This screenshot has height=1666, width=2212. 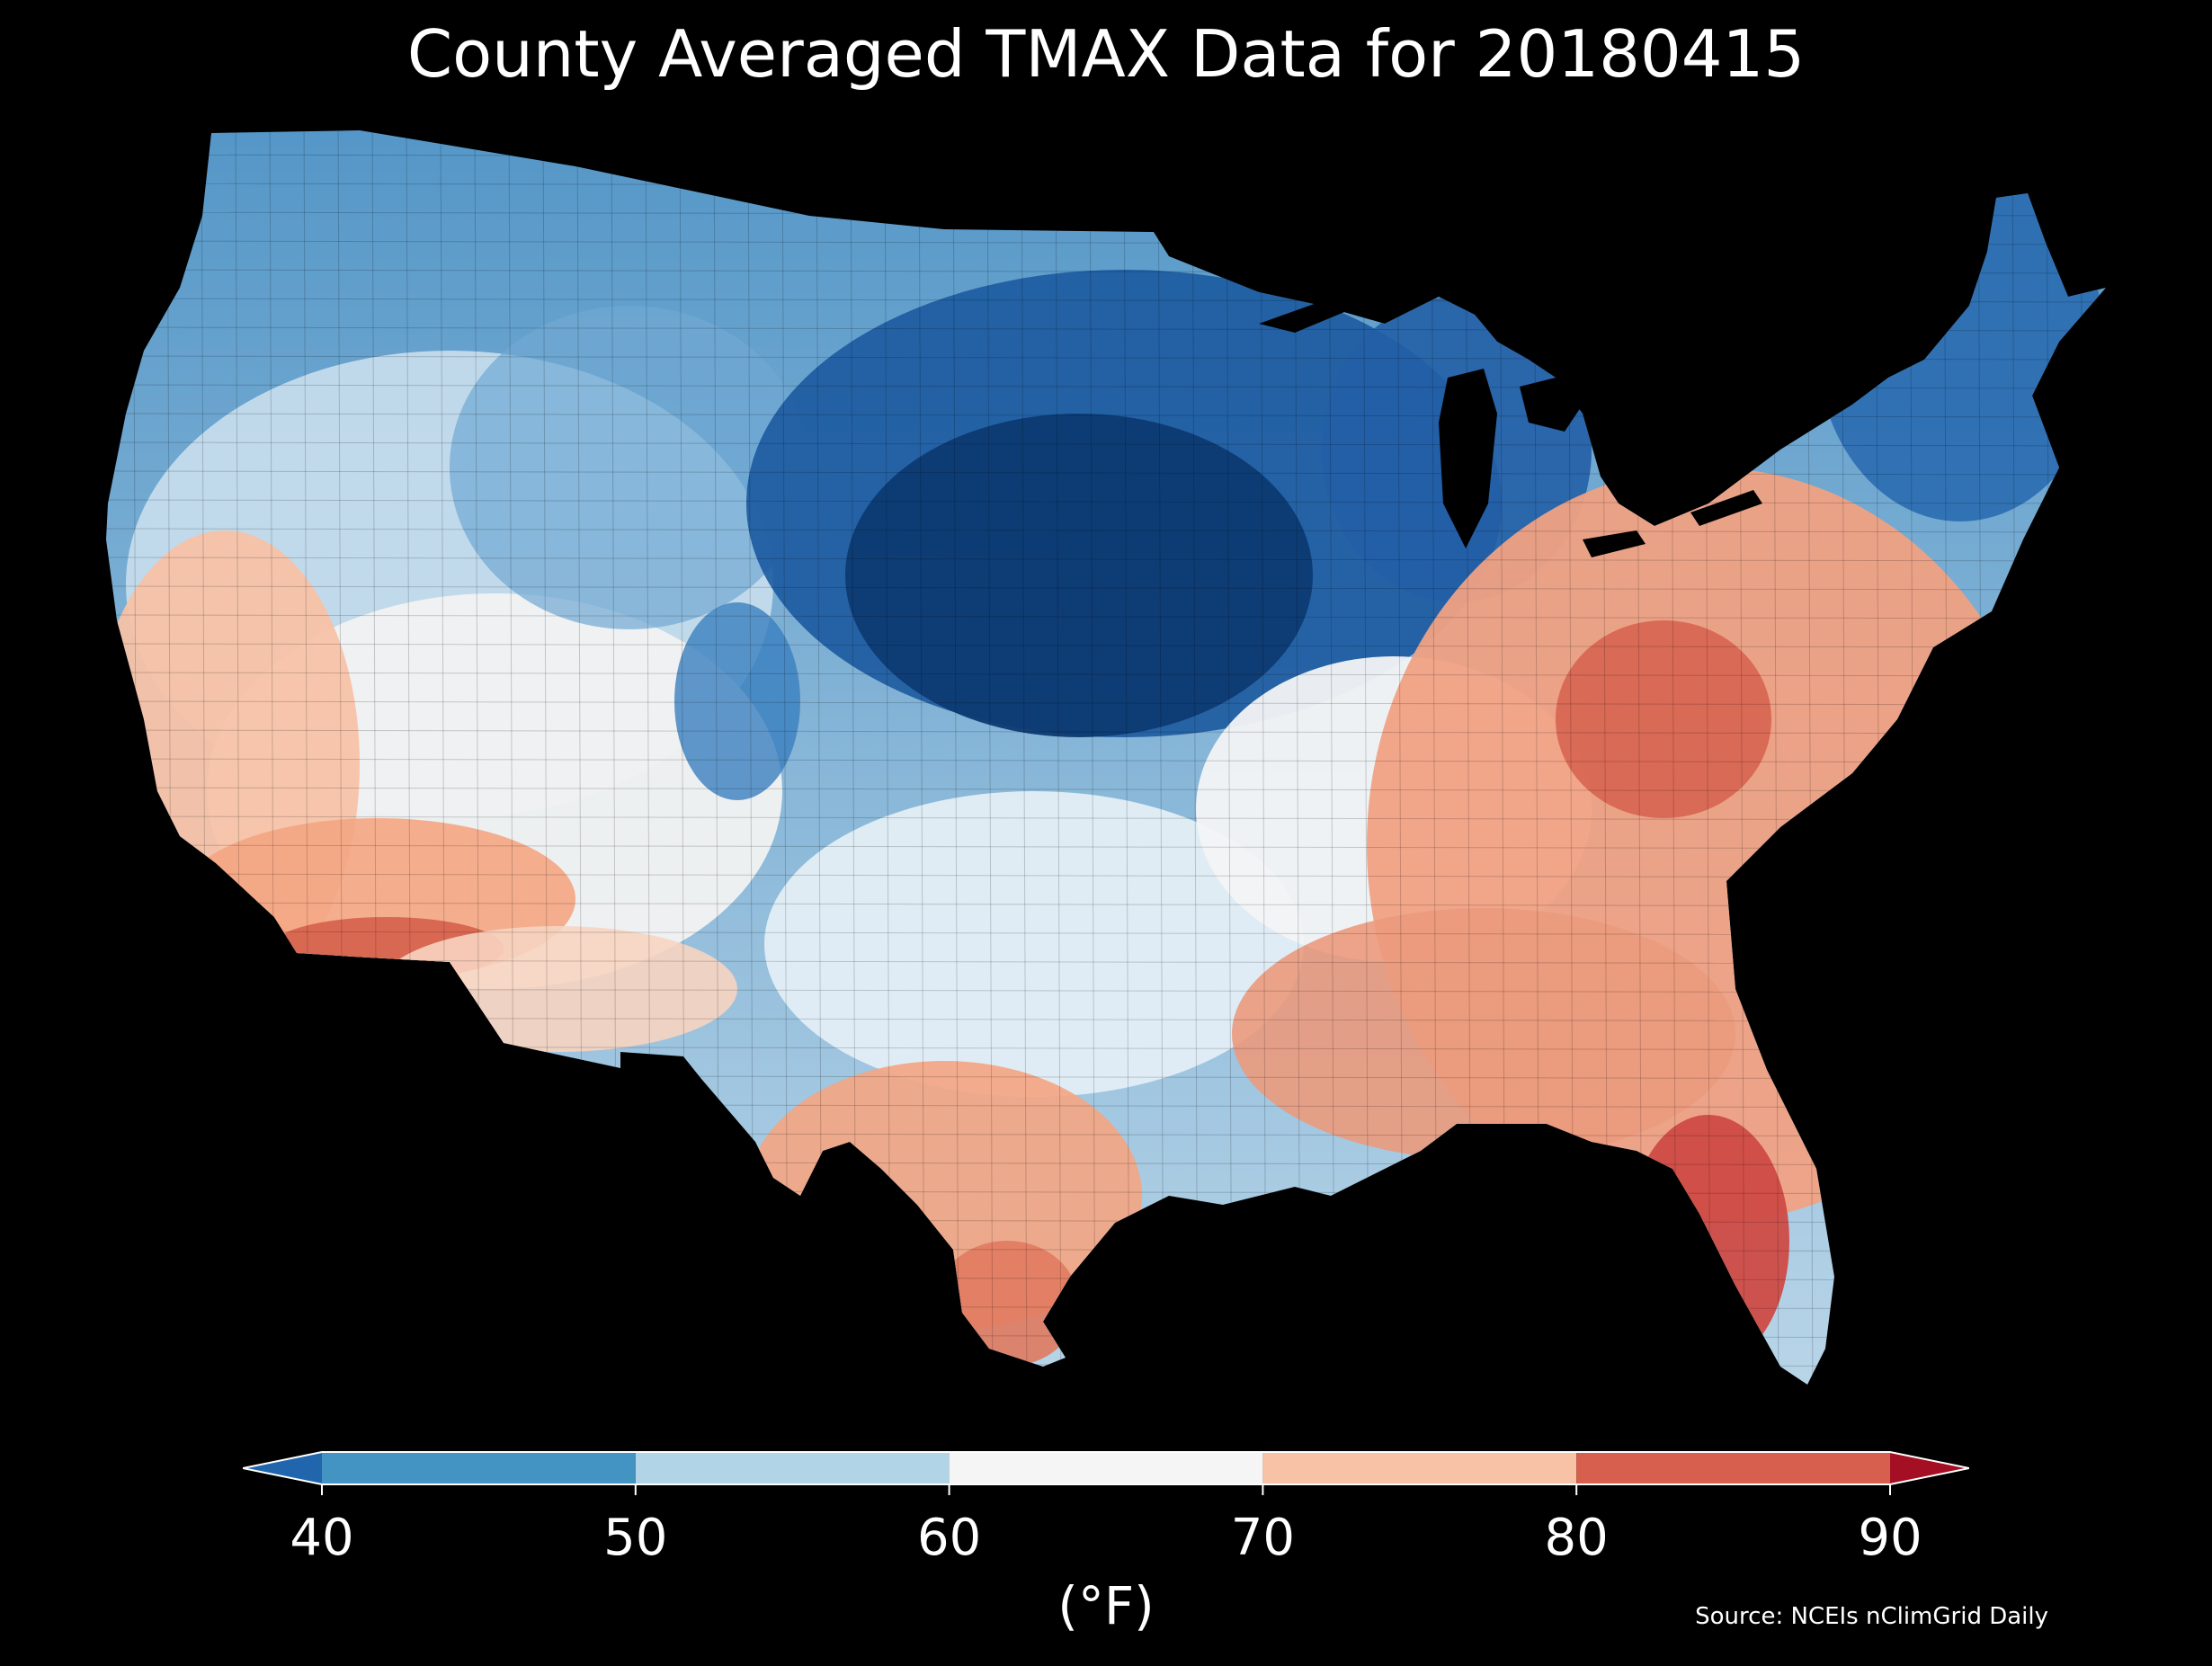 I want to click on colorbar, so click(x=1106, y=1473).